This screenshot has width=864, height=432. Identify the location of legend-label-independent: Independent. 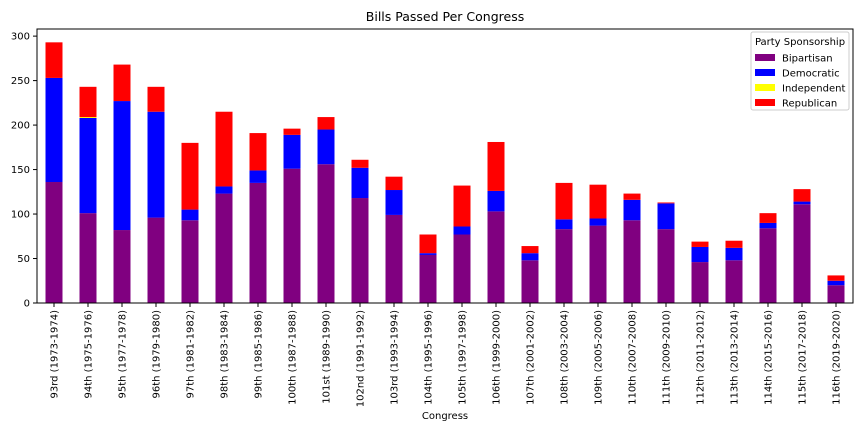
(813, 89).